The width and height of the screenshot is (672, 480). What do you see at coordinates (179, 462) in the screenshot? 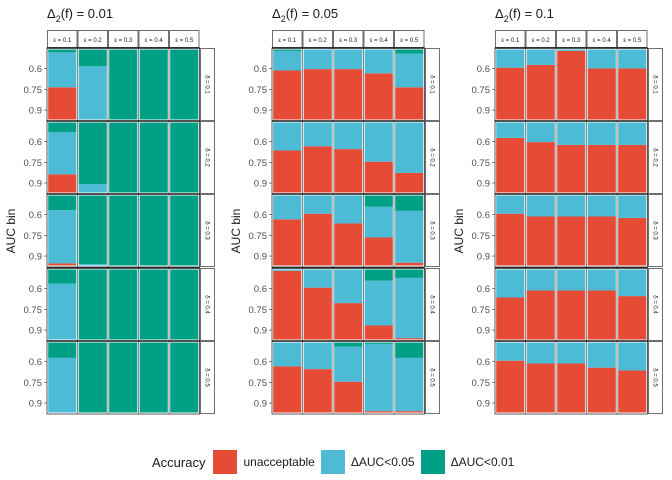
I see `legend-title: Accuracy` at bounding box center [179, 462].